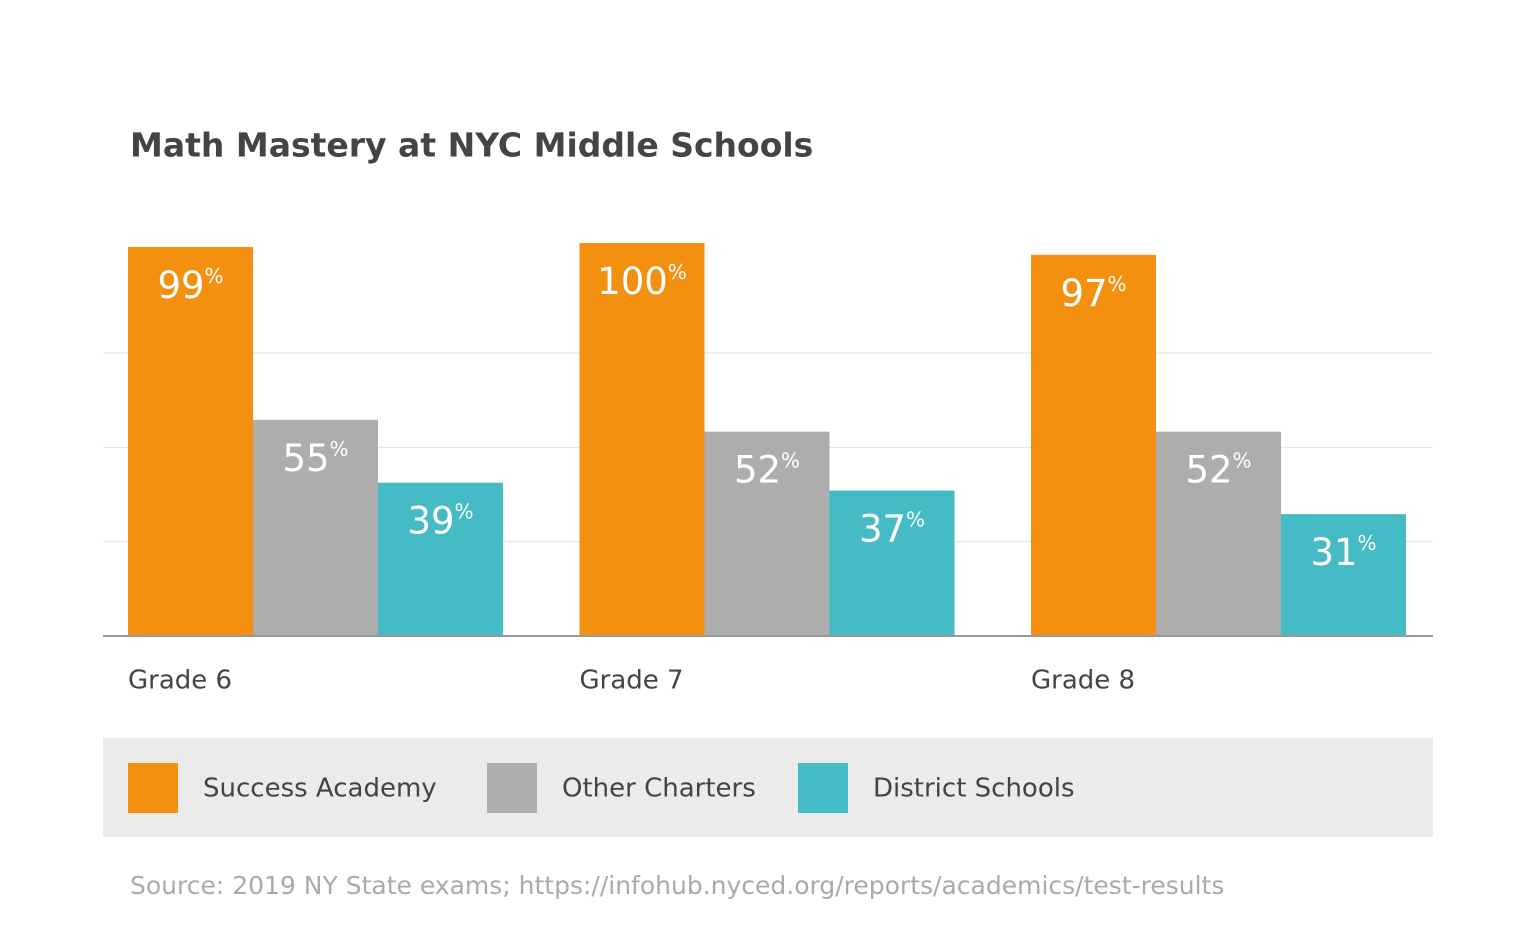 This screenshot has height=941, width=1536. I want to click on x-tick-label: Grade 8, so click(1083, 681).